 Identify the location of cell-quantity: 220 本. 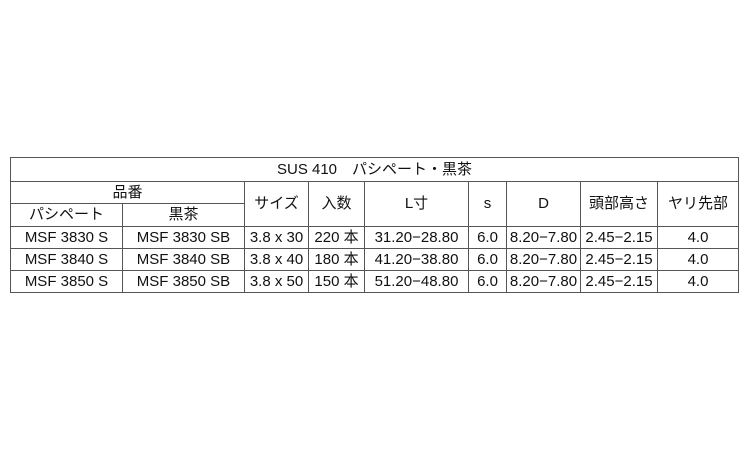
(336, 237).